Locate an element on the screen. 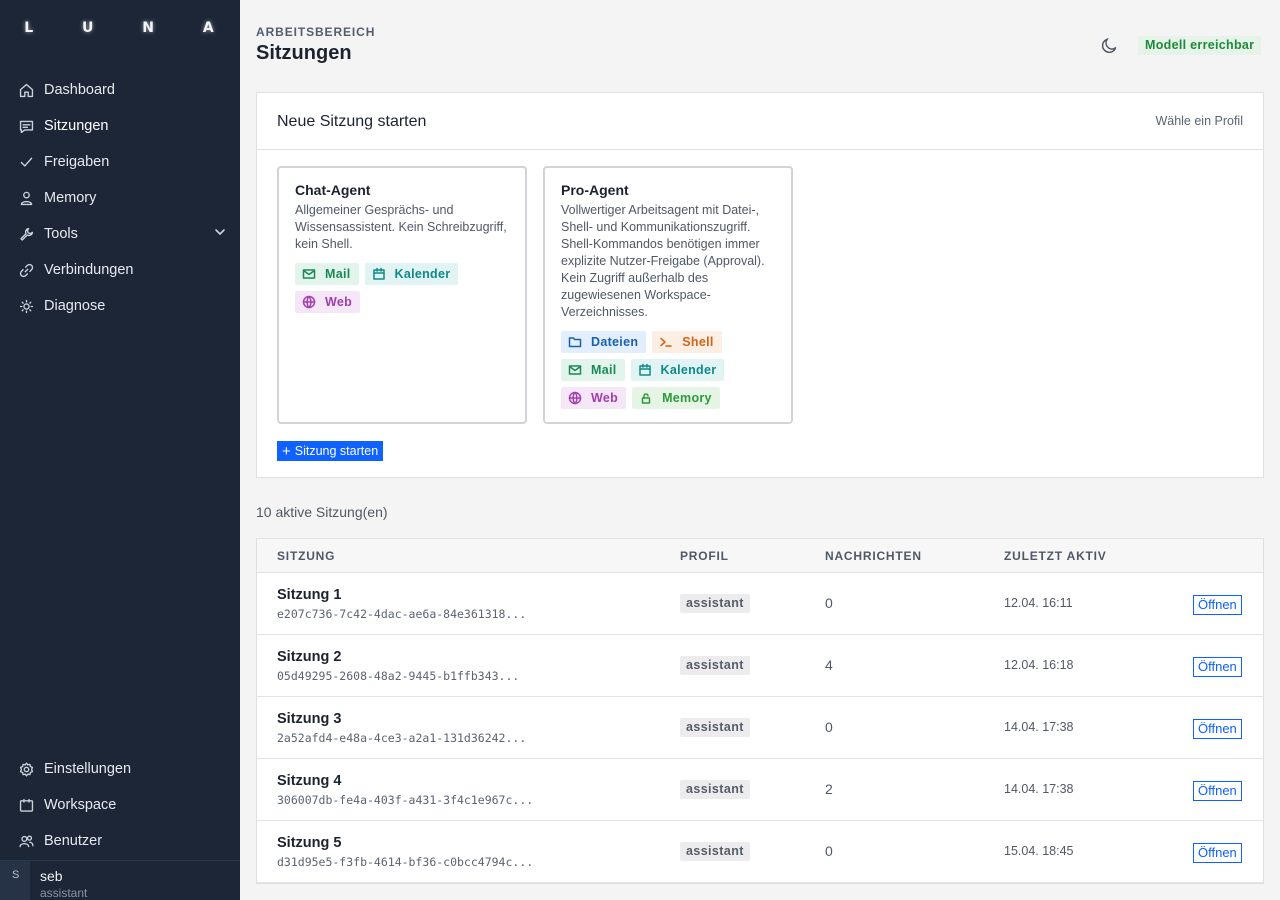 The height and width of the screenshot is (900, 1280). breadcrumb: ARBEITSBEREICH is located at coordinates (316, 32).